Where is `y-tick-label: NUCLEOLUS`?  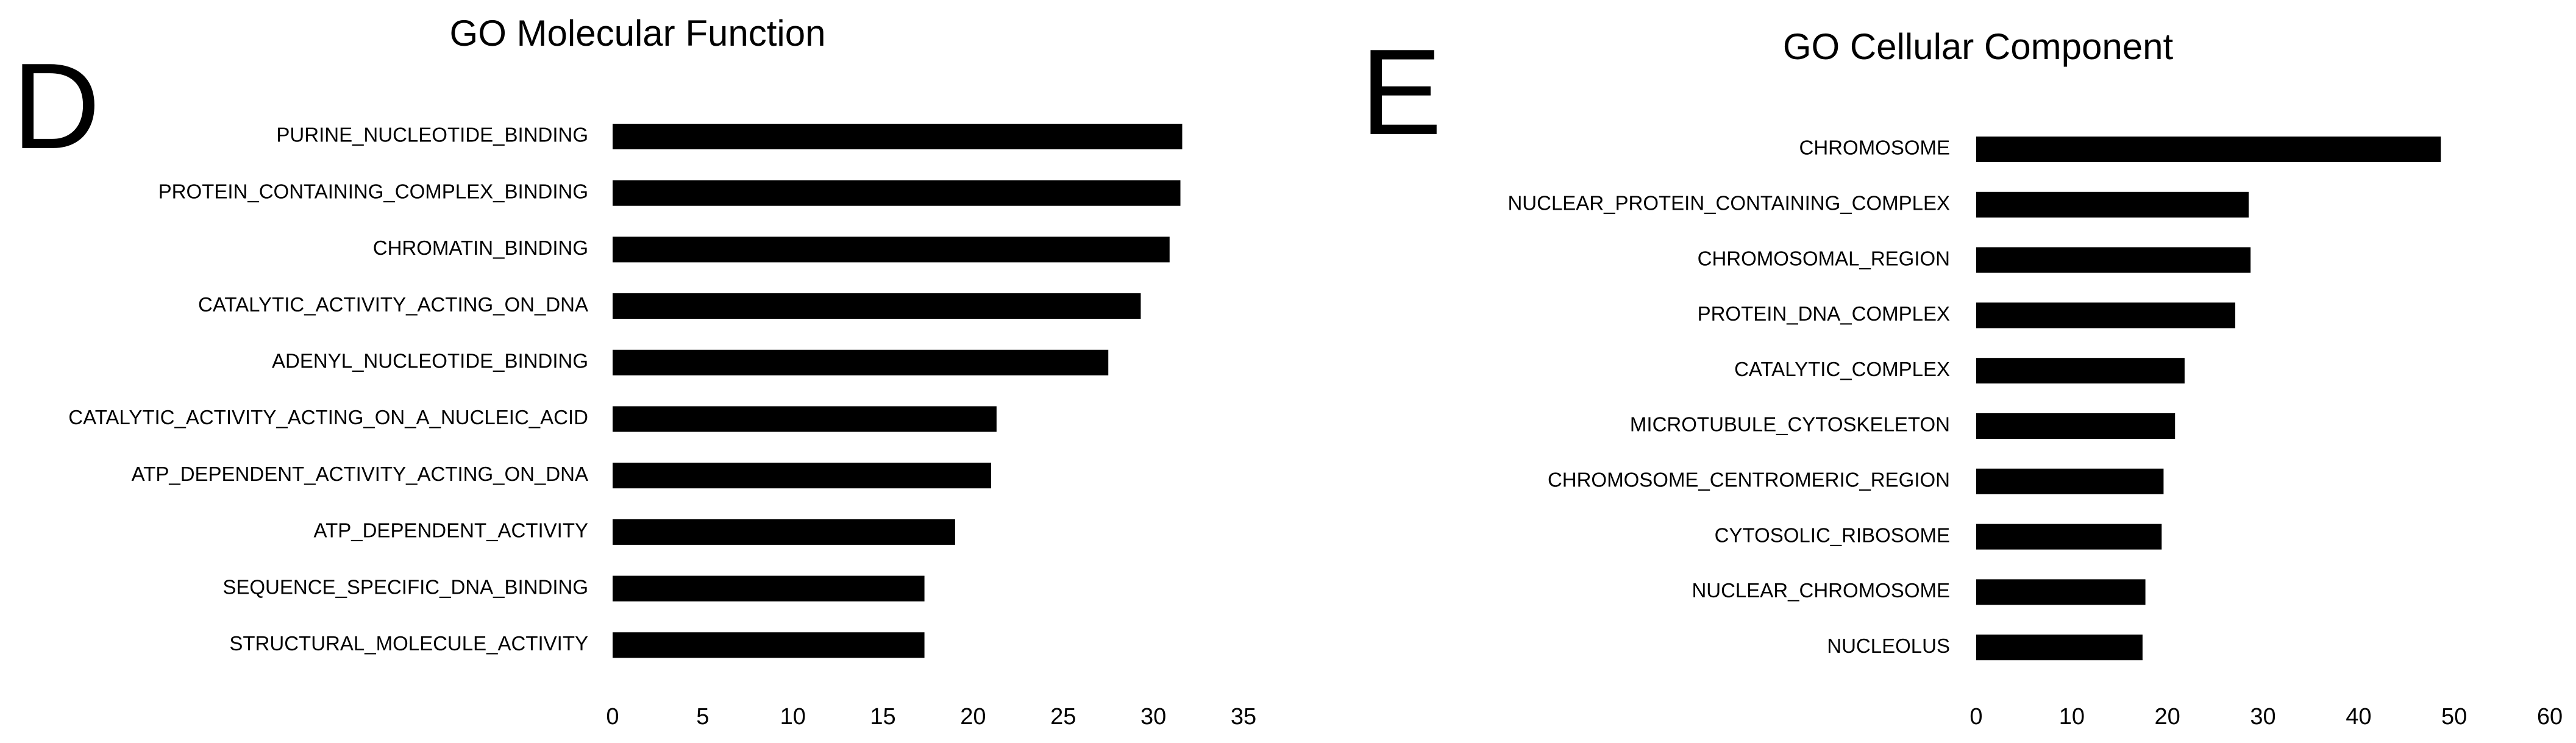 y-tick-label: NUCLEOLUS is located at coordinates (1888, 646).